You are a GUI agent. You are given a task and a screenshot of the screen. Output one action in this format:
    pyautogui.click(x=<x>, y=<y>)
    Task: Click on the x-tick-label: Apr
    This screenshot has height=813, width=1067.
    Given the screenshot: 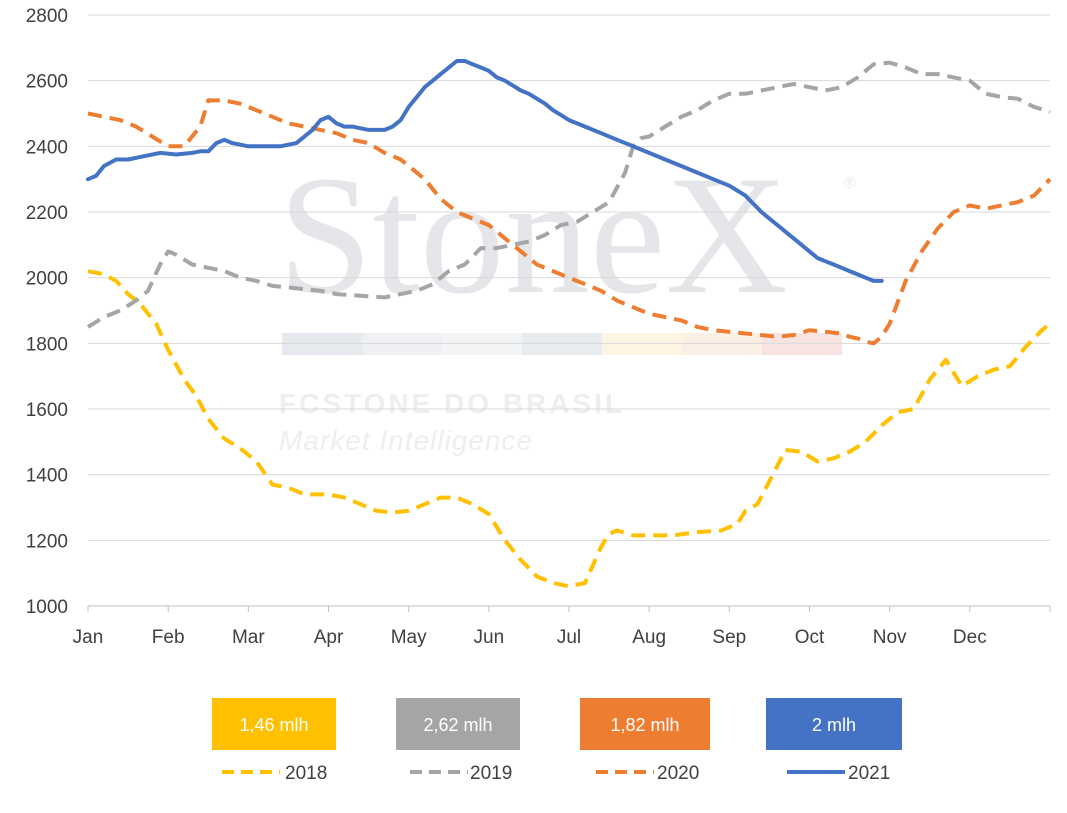 What is the action you would take?
    pyautogui.click(x=329, y=637)
    